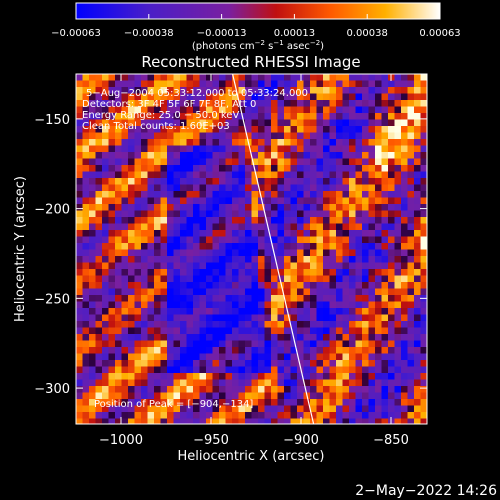 Image resolution: width=500 pixels, height=500 pixels. What do you see at coordinates (156, 126) in the screenshot?
I see `info-line: Clean Total counts: 1.60E+03` at bounding box center [156, 126].